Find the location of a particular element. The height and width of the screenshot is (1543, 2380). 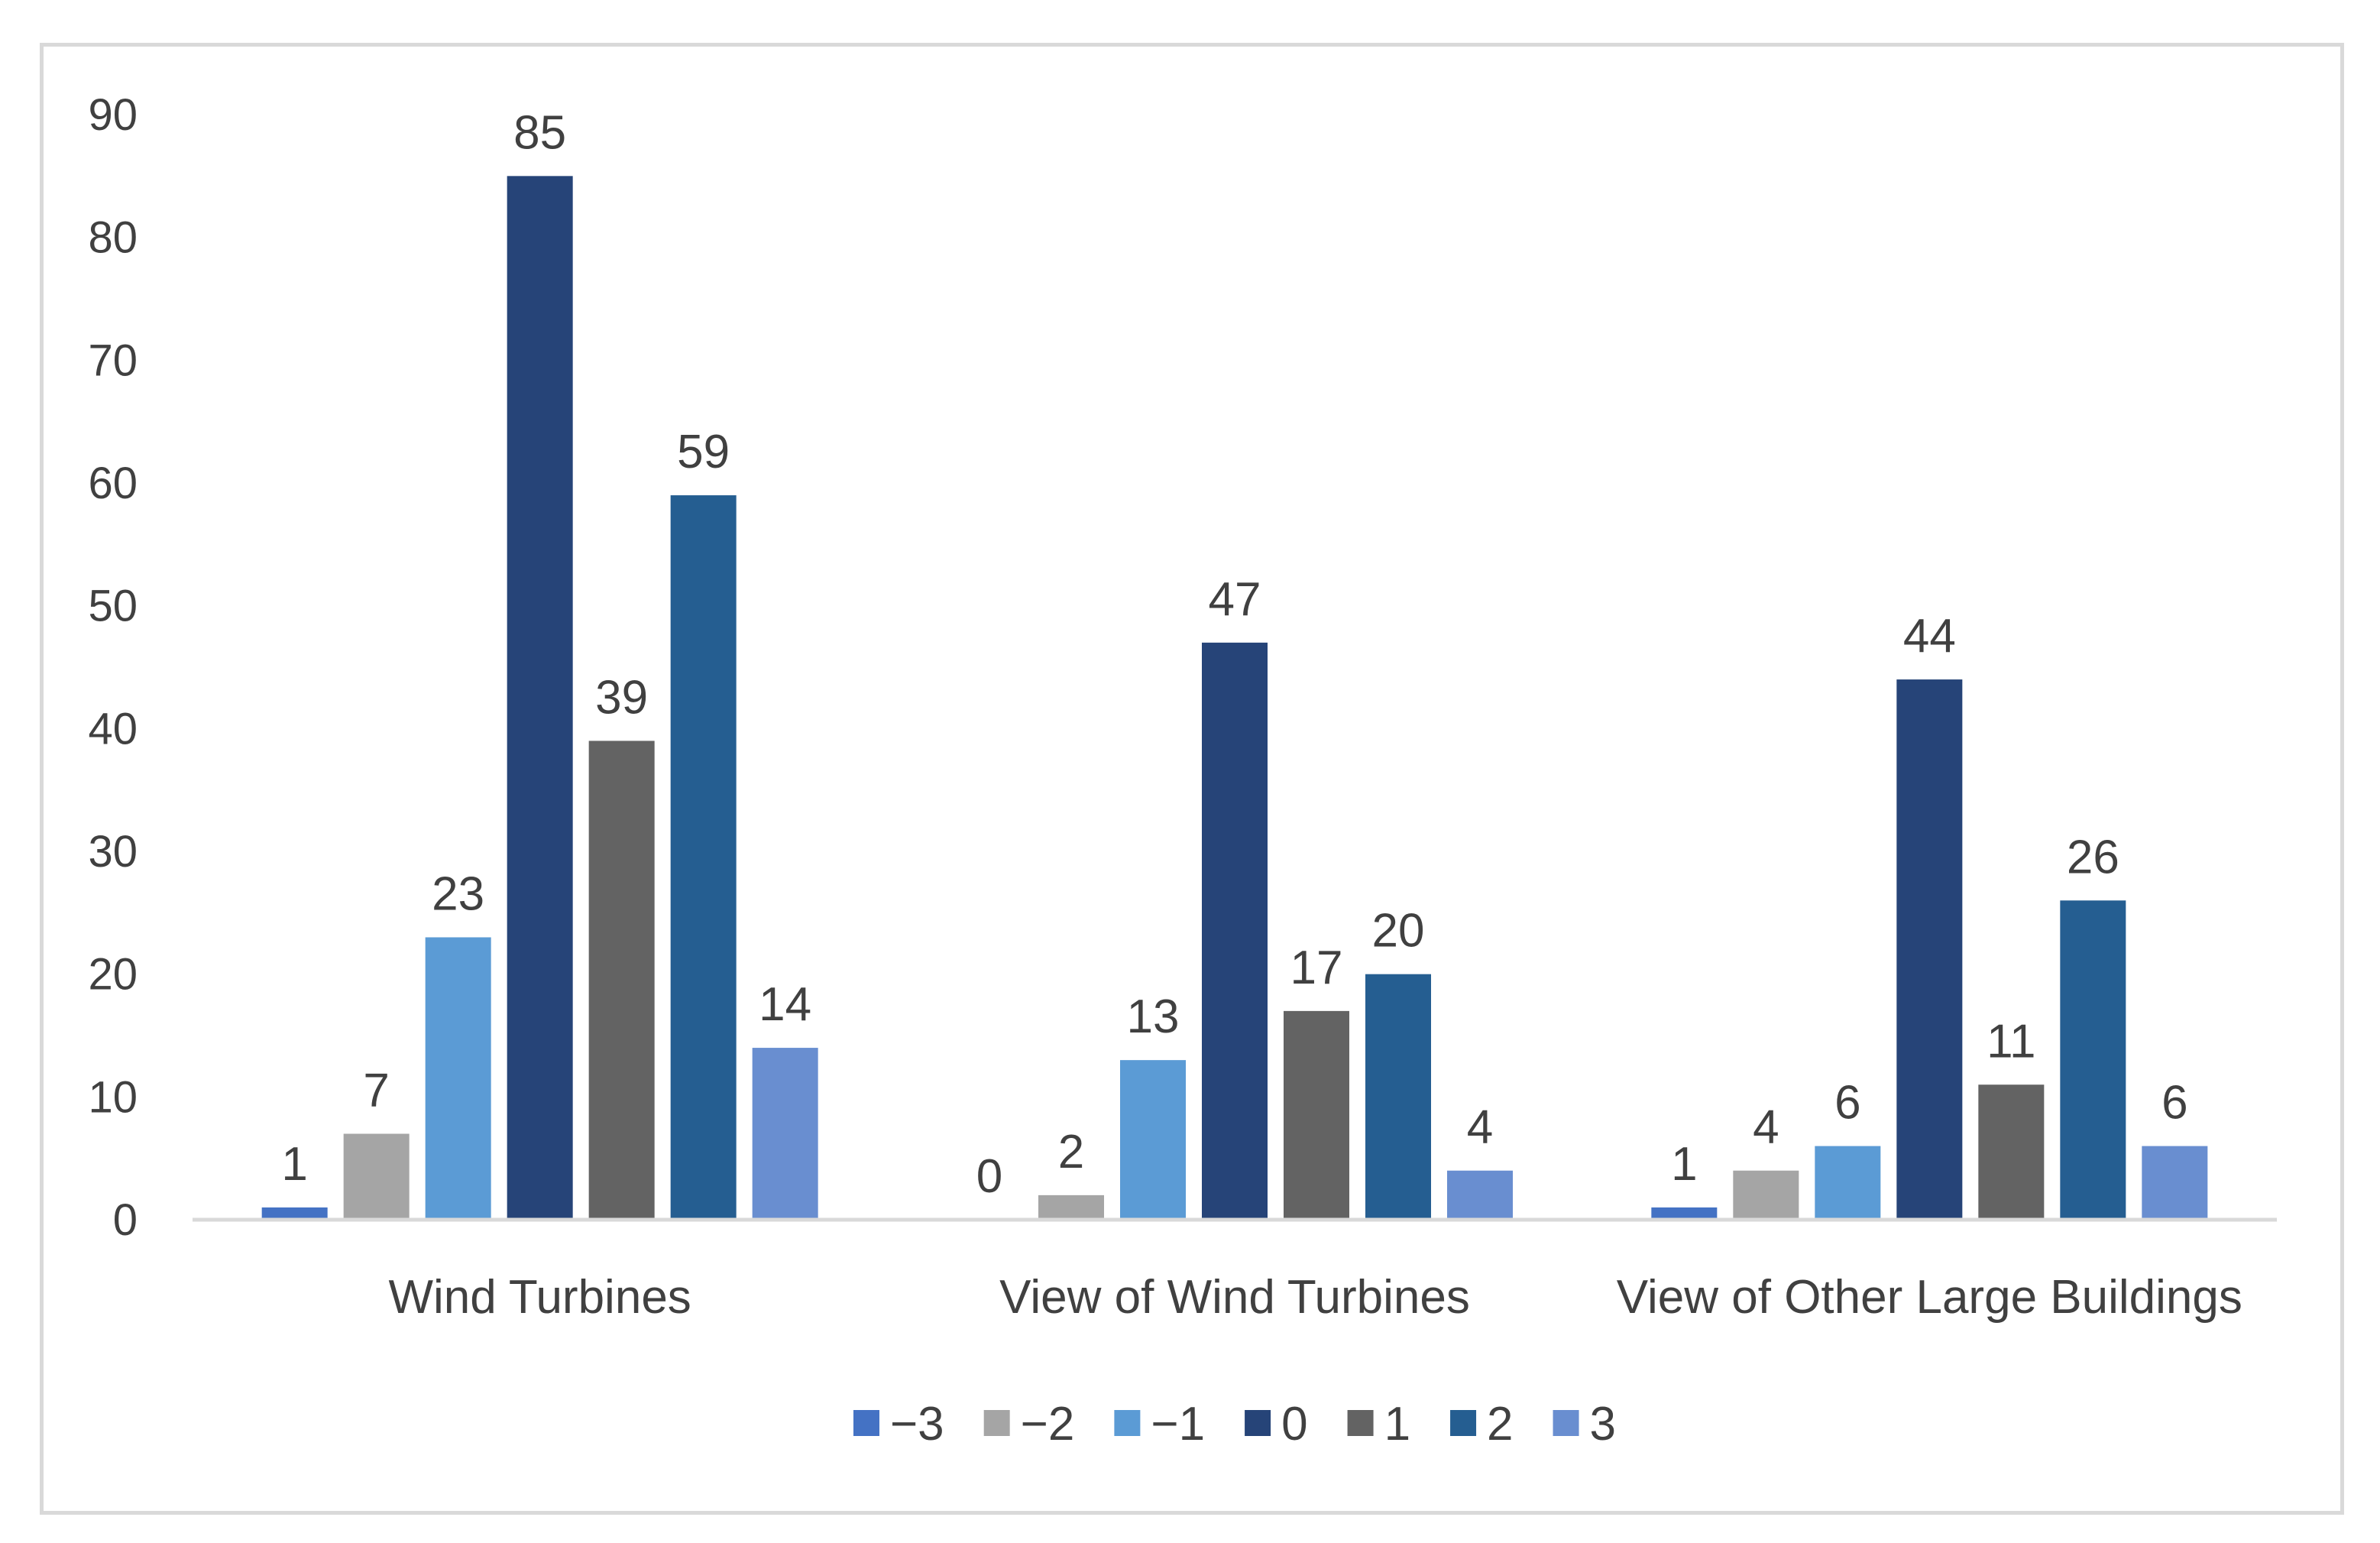

legend-label: −1 is located at coordinates (1178, 1424).